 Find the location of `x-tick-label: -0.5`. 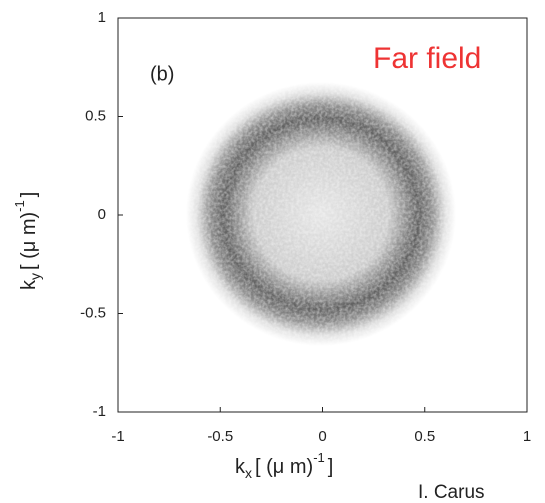

x-tick-label: -0.5 is located at coordinates (220, 436).